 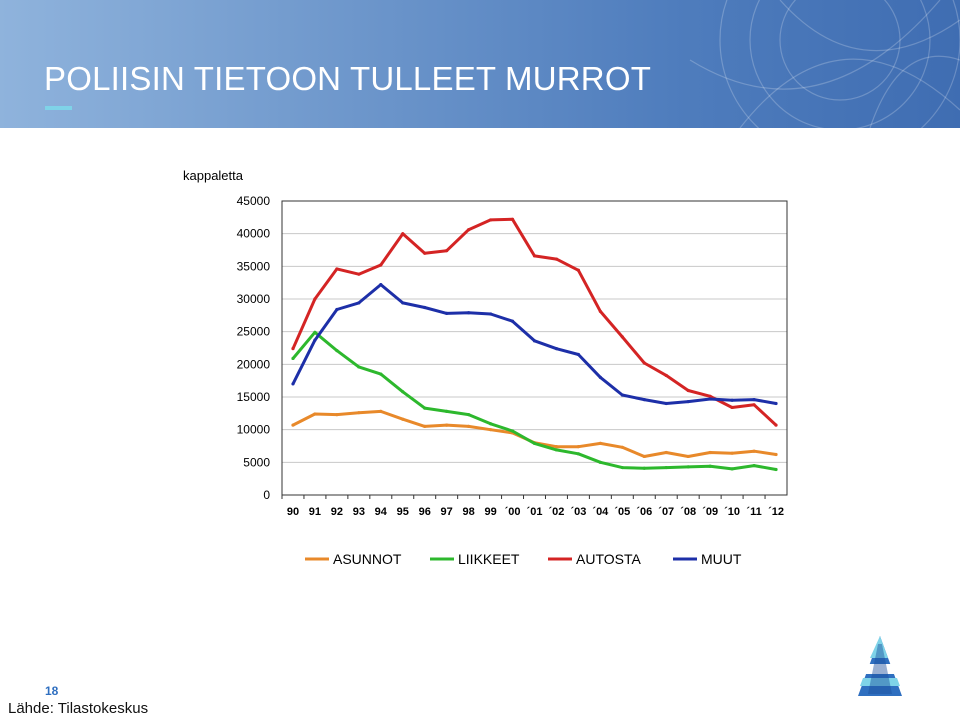 I want to click on y-tick-label: 5000, so click(x=256, y=462).